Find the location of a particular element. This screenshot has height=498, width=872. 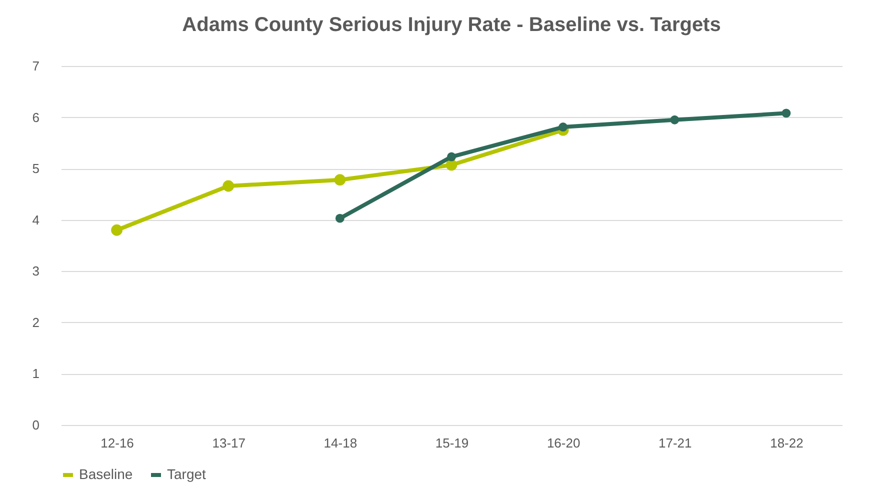

y-tick-label: 7 is located at coordinates (36, 66).